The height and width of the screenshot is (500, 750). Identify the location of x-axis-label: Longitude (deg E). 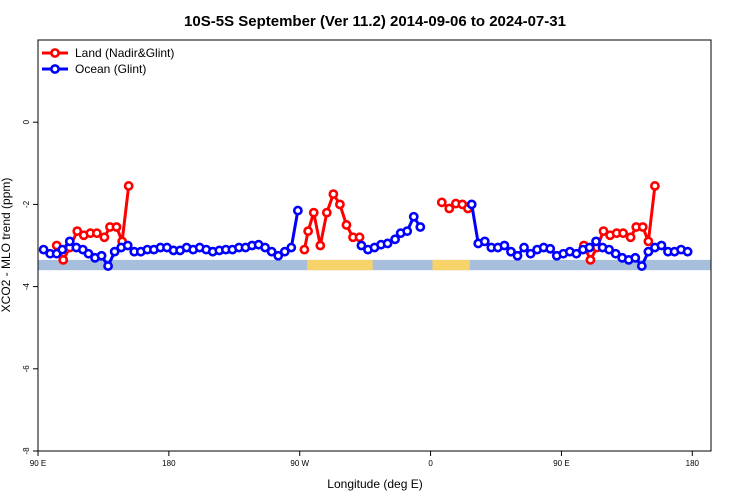
(374, 484).